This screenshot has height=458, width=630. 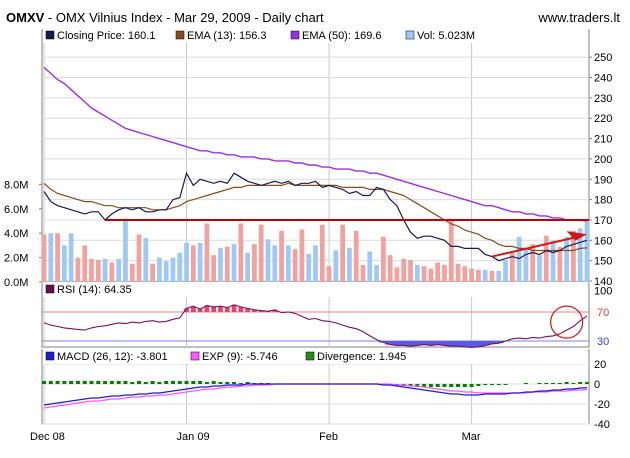 I want to click on price-tick-label: 230, so click(x=603, y=99).